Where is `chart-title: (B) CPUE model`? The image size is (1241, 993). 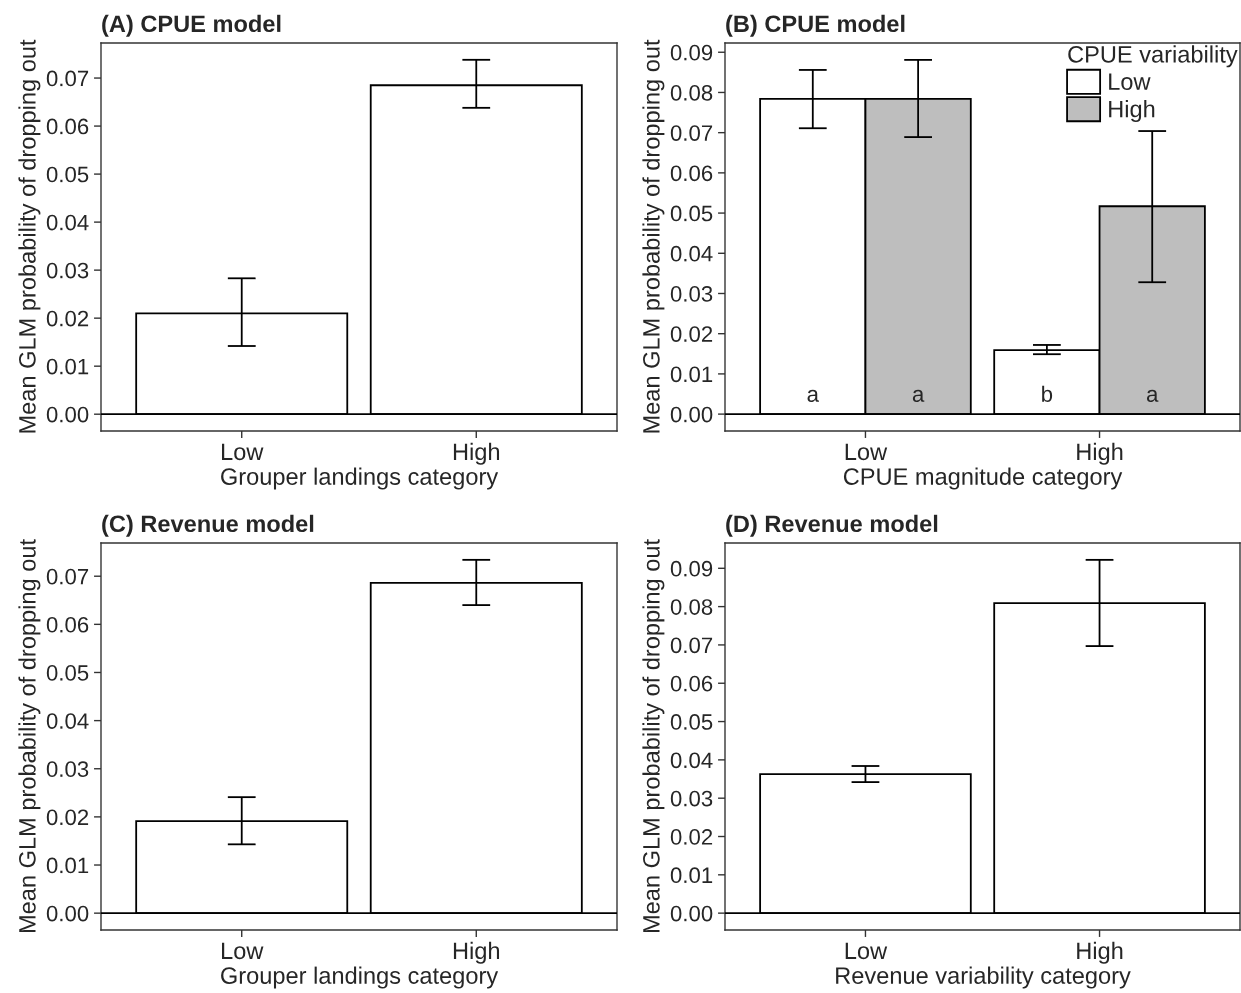 chart-title: (B) CPUE model is located at coordinates (815, 25).